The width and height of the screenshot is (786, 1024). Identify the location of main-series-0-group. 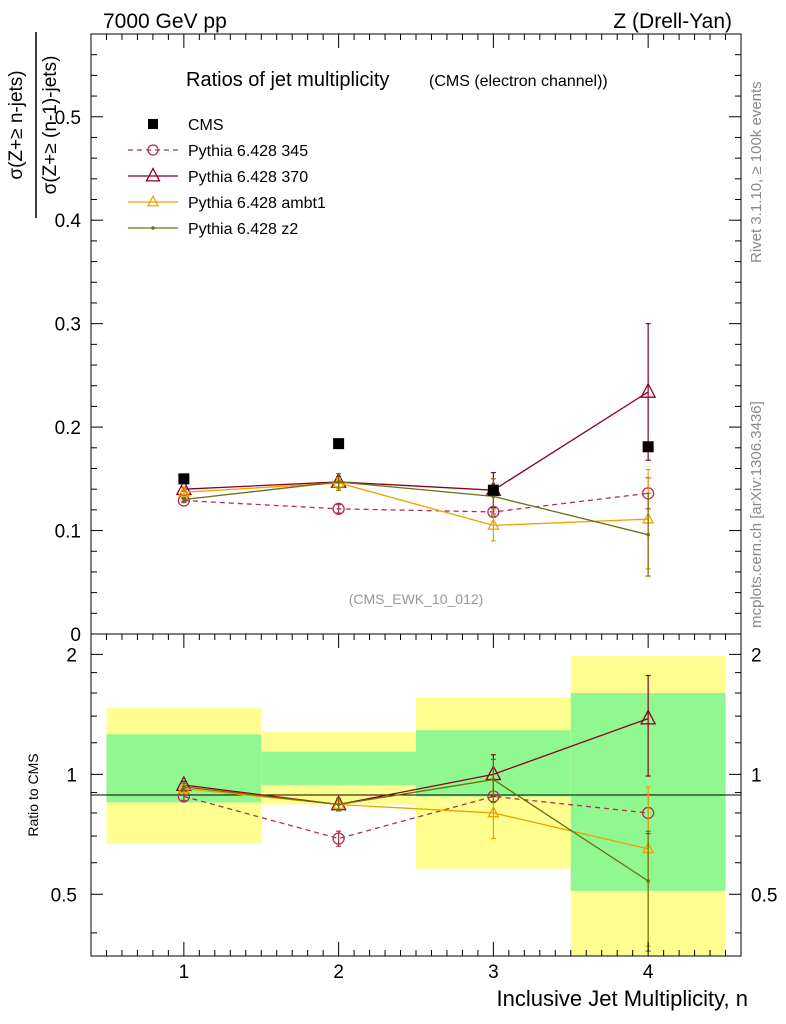
(416, 498).